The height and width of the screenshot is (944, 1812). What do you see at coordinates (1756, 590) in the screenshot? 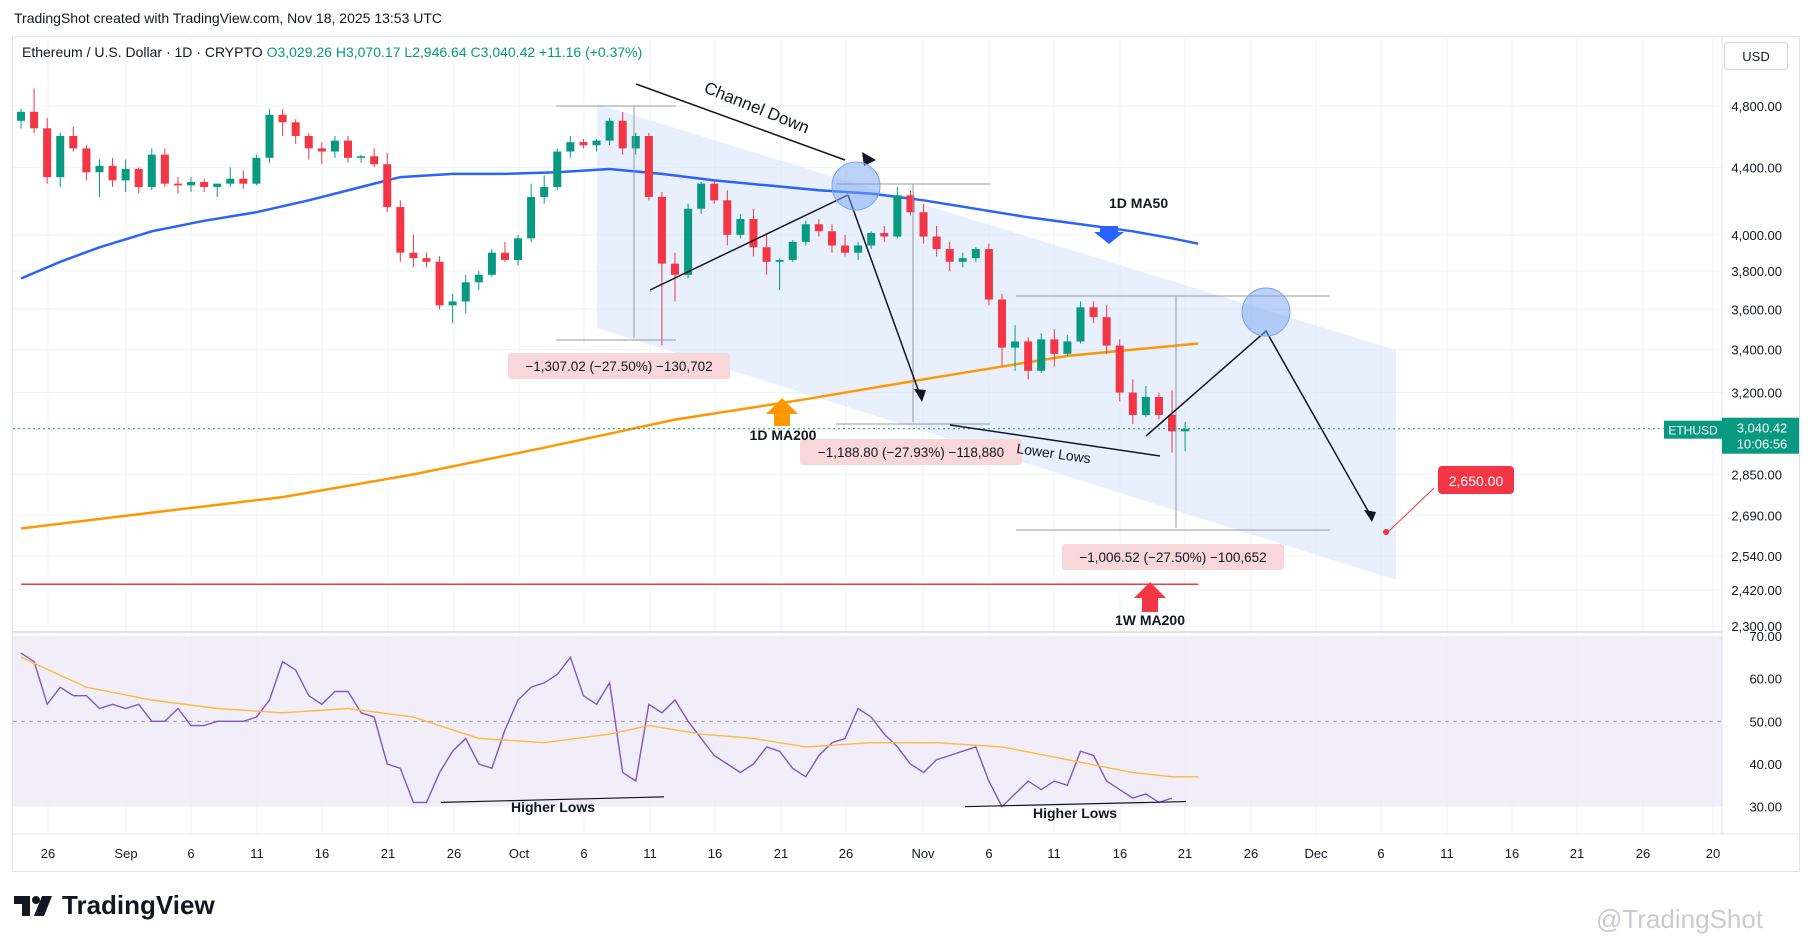
I see `price-tick-label: 2,420.00` at bounding box center [1756, 590].